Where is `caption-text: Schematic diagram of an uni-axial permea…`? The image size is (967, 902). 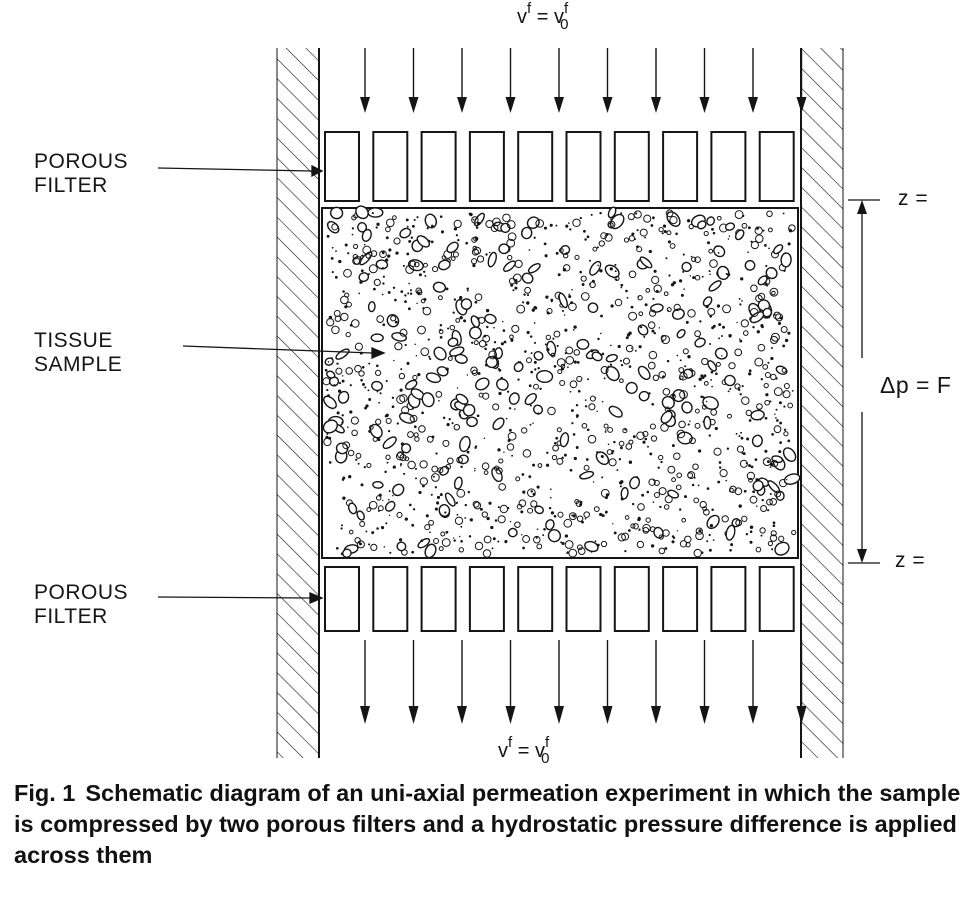 caption-text: Schematic diagram of an uni-axial permea… is located at coordinates (487, 824).